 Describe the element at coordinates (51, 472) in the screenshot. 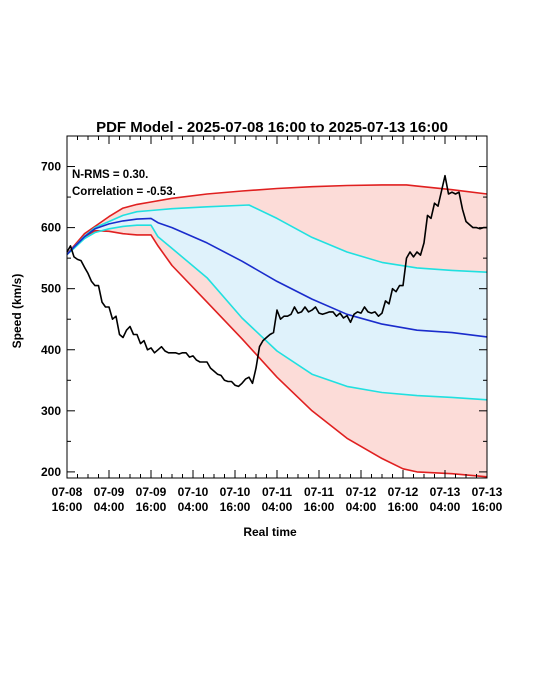

I see `y-tick-label: 200` at that location.